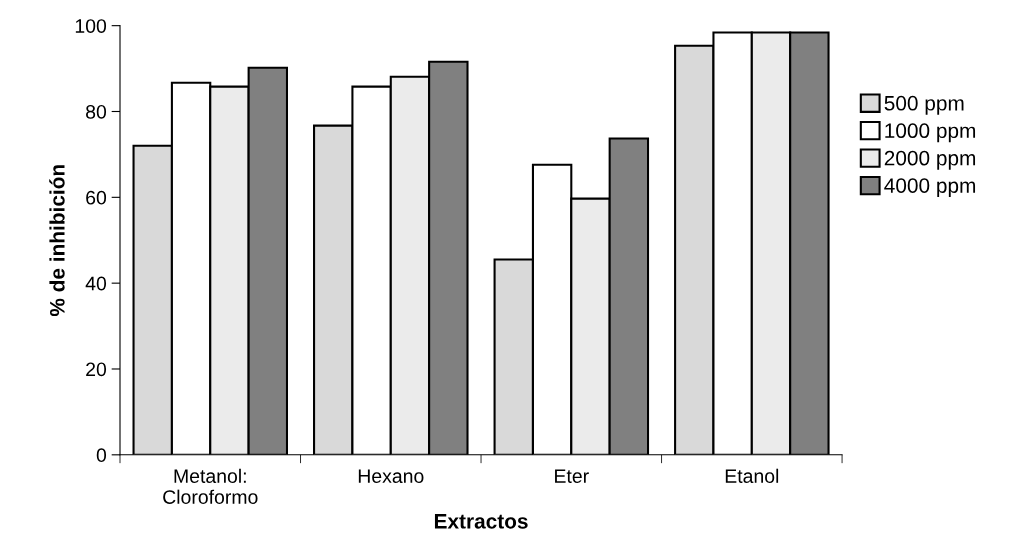 The width and height of the screenshot is (1017, 546). I want to click on legend-label: 4000 ppm, so click(930, 188).